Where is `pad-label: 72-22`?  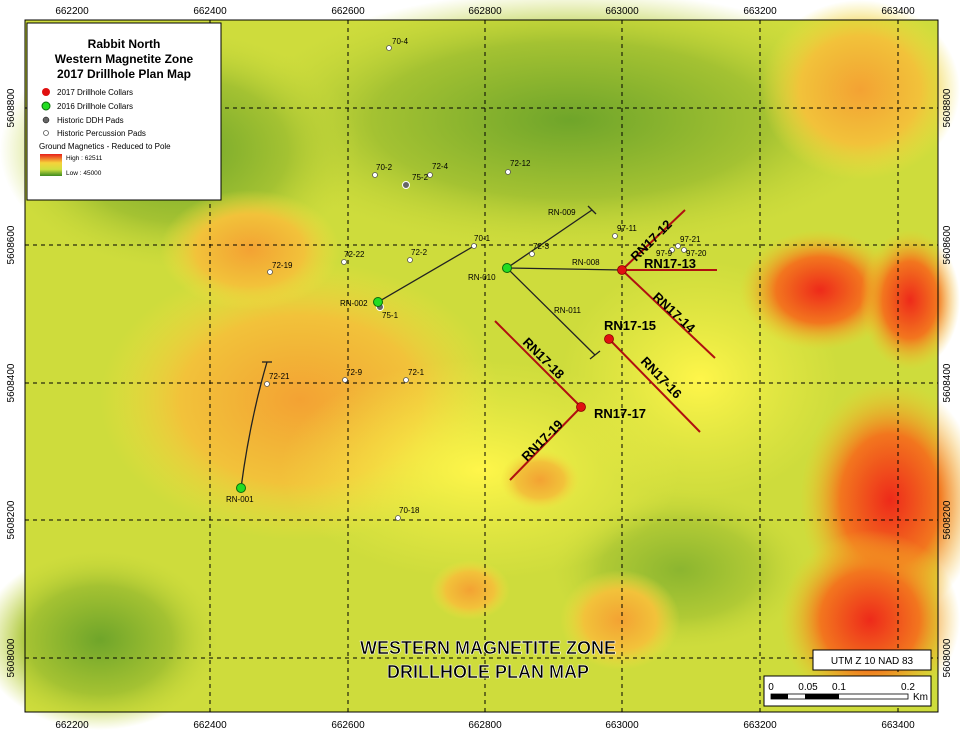
pad-label: 72-22 is located at coordinates (354, 254).